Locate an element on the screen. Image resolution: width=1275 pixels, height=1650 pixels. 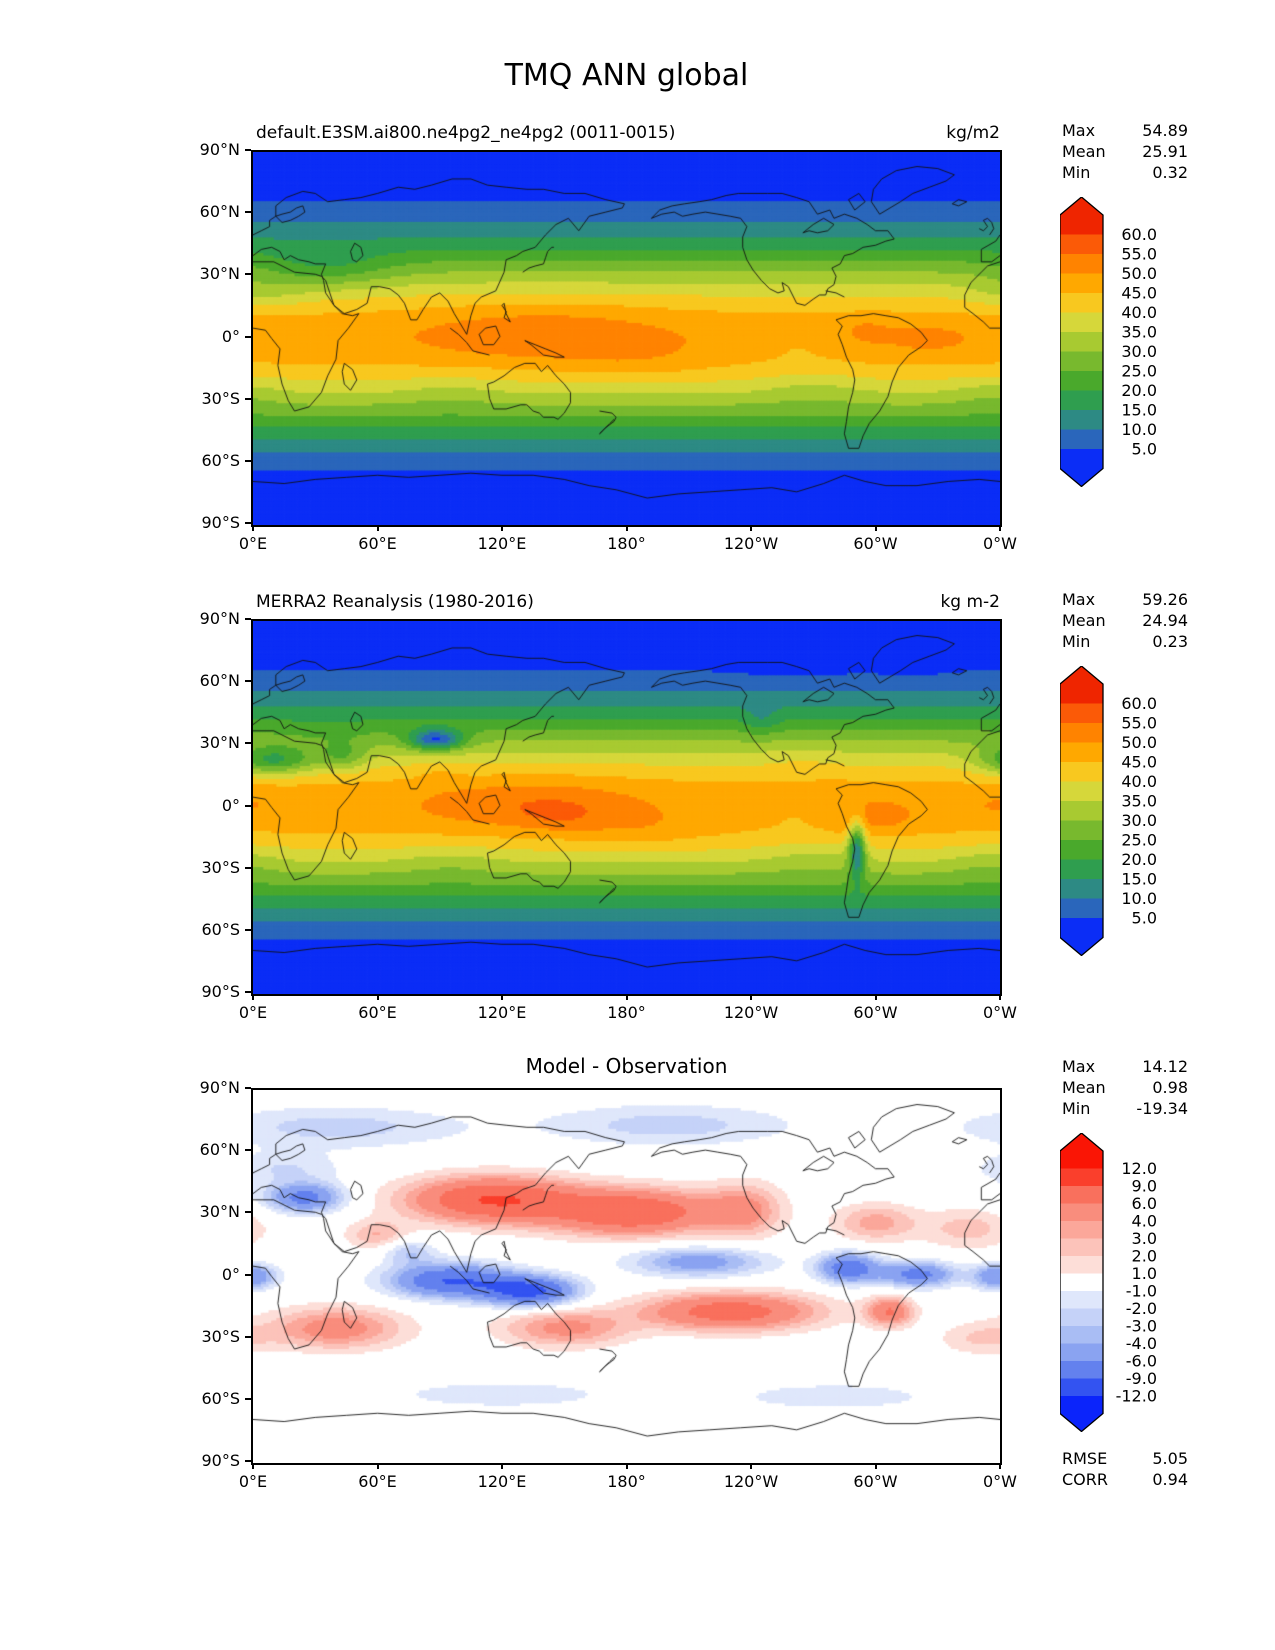
difference-stat-mean-label: Mean is located at coordinates (1084, 1087).